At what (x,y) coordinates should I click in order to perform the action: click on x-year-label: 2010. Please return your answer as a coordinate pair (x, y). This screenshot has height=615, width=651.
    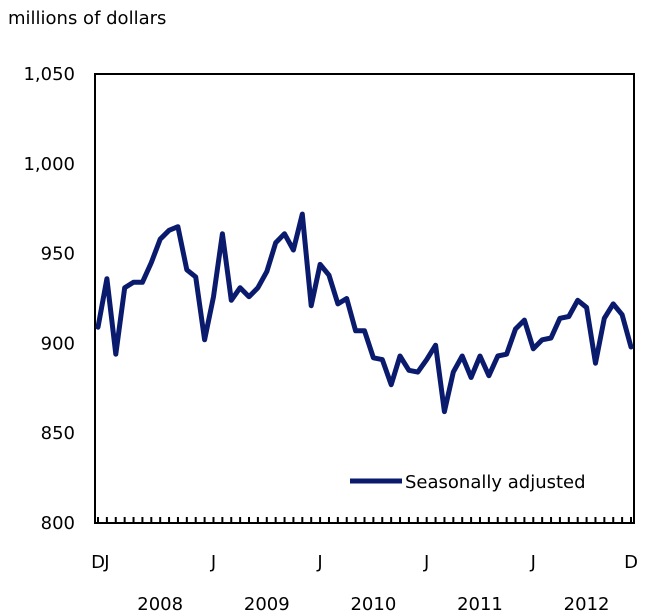
    Looking at the image, I should click on (373, 604).